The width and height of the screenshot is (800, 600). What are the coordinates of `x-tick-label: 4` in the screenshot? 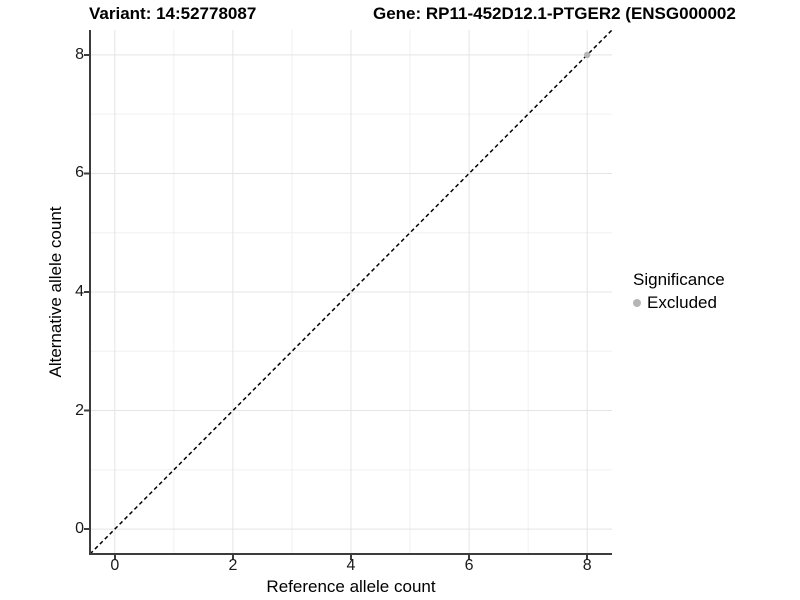 It's located at (351, 565).